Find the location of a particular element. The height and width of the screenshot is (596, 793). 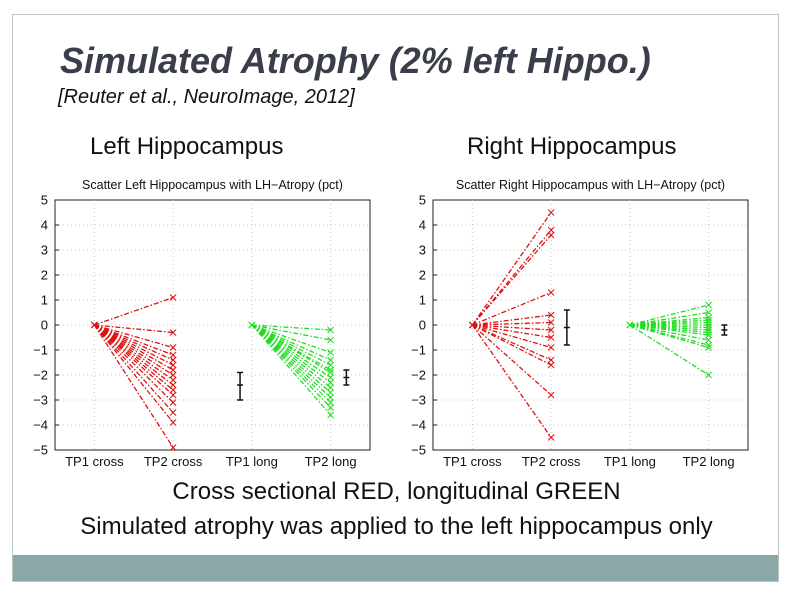

footer-bar is located at coordinates (395, 568).